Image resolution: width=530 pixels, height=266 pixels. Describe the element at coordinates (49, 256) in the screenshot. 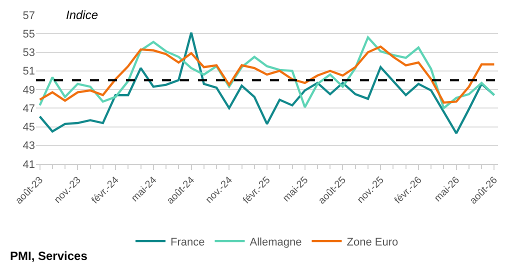

I see `text: PMI, Services` at that location.